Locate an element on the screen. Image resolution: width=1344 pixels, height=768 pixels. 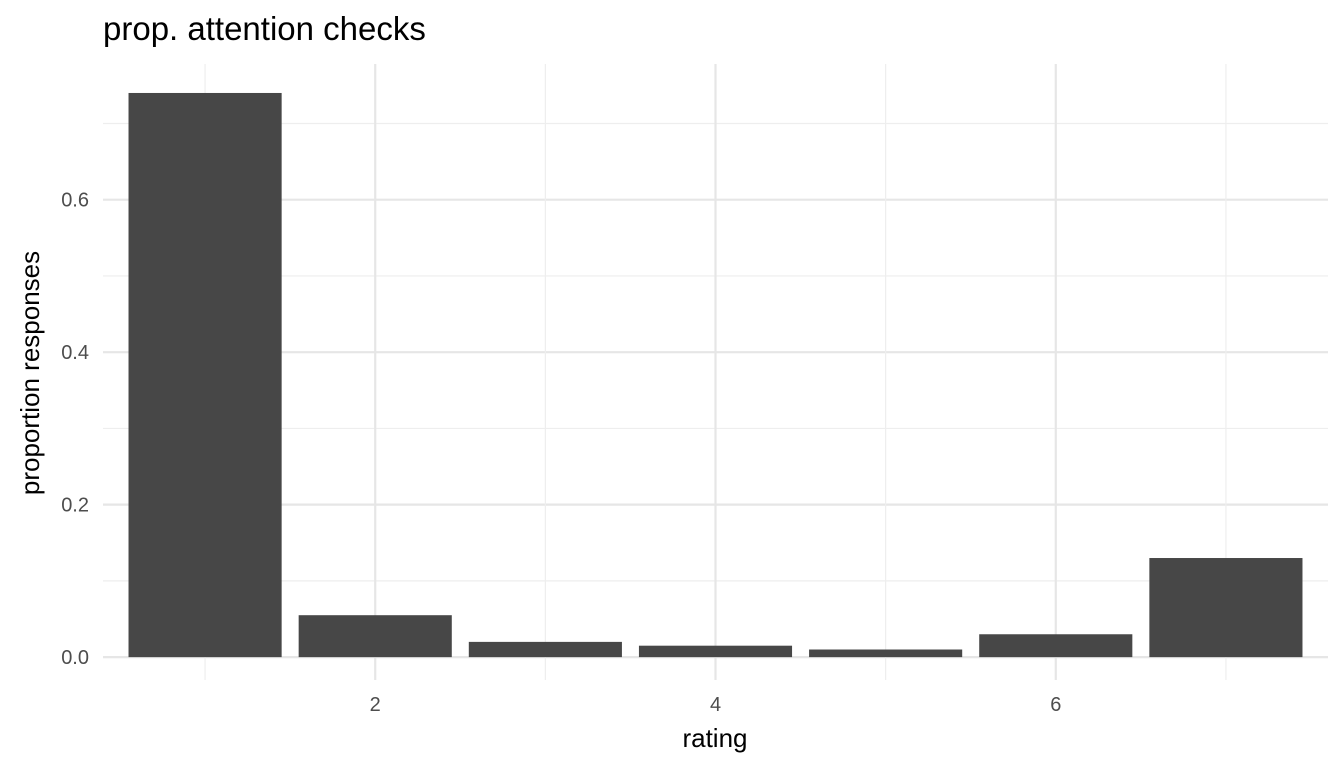
x-tick-label: 4 is located at coordinates (715, 705).